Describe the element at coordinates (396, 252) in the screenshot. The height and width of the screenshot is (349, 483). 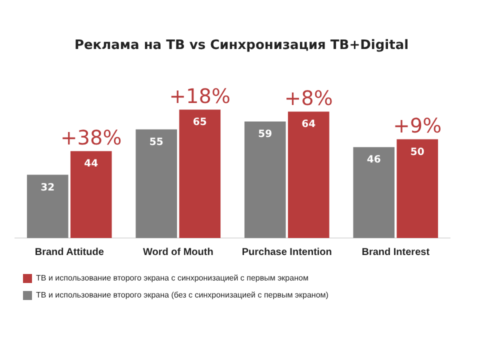
I see `x-tick-label: Brand Interest` at that location.